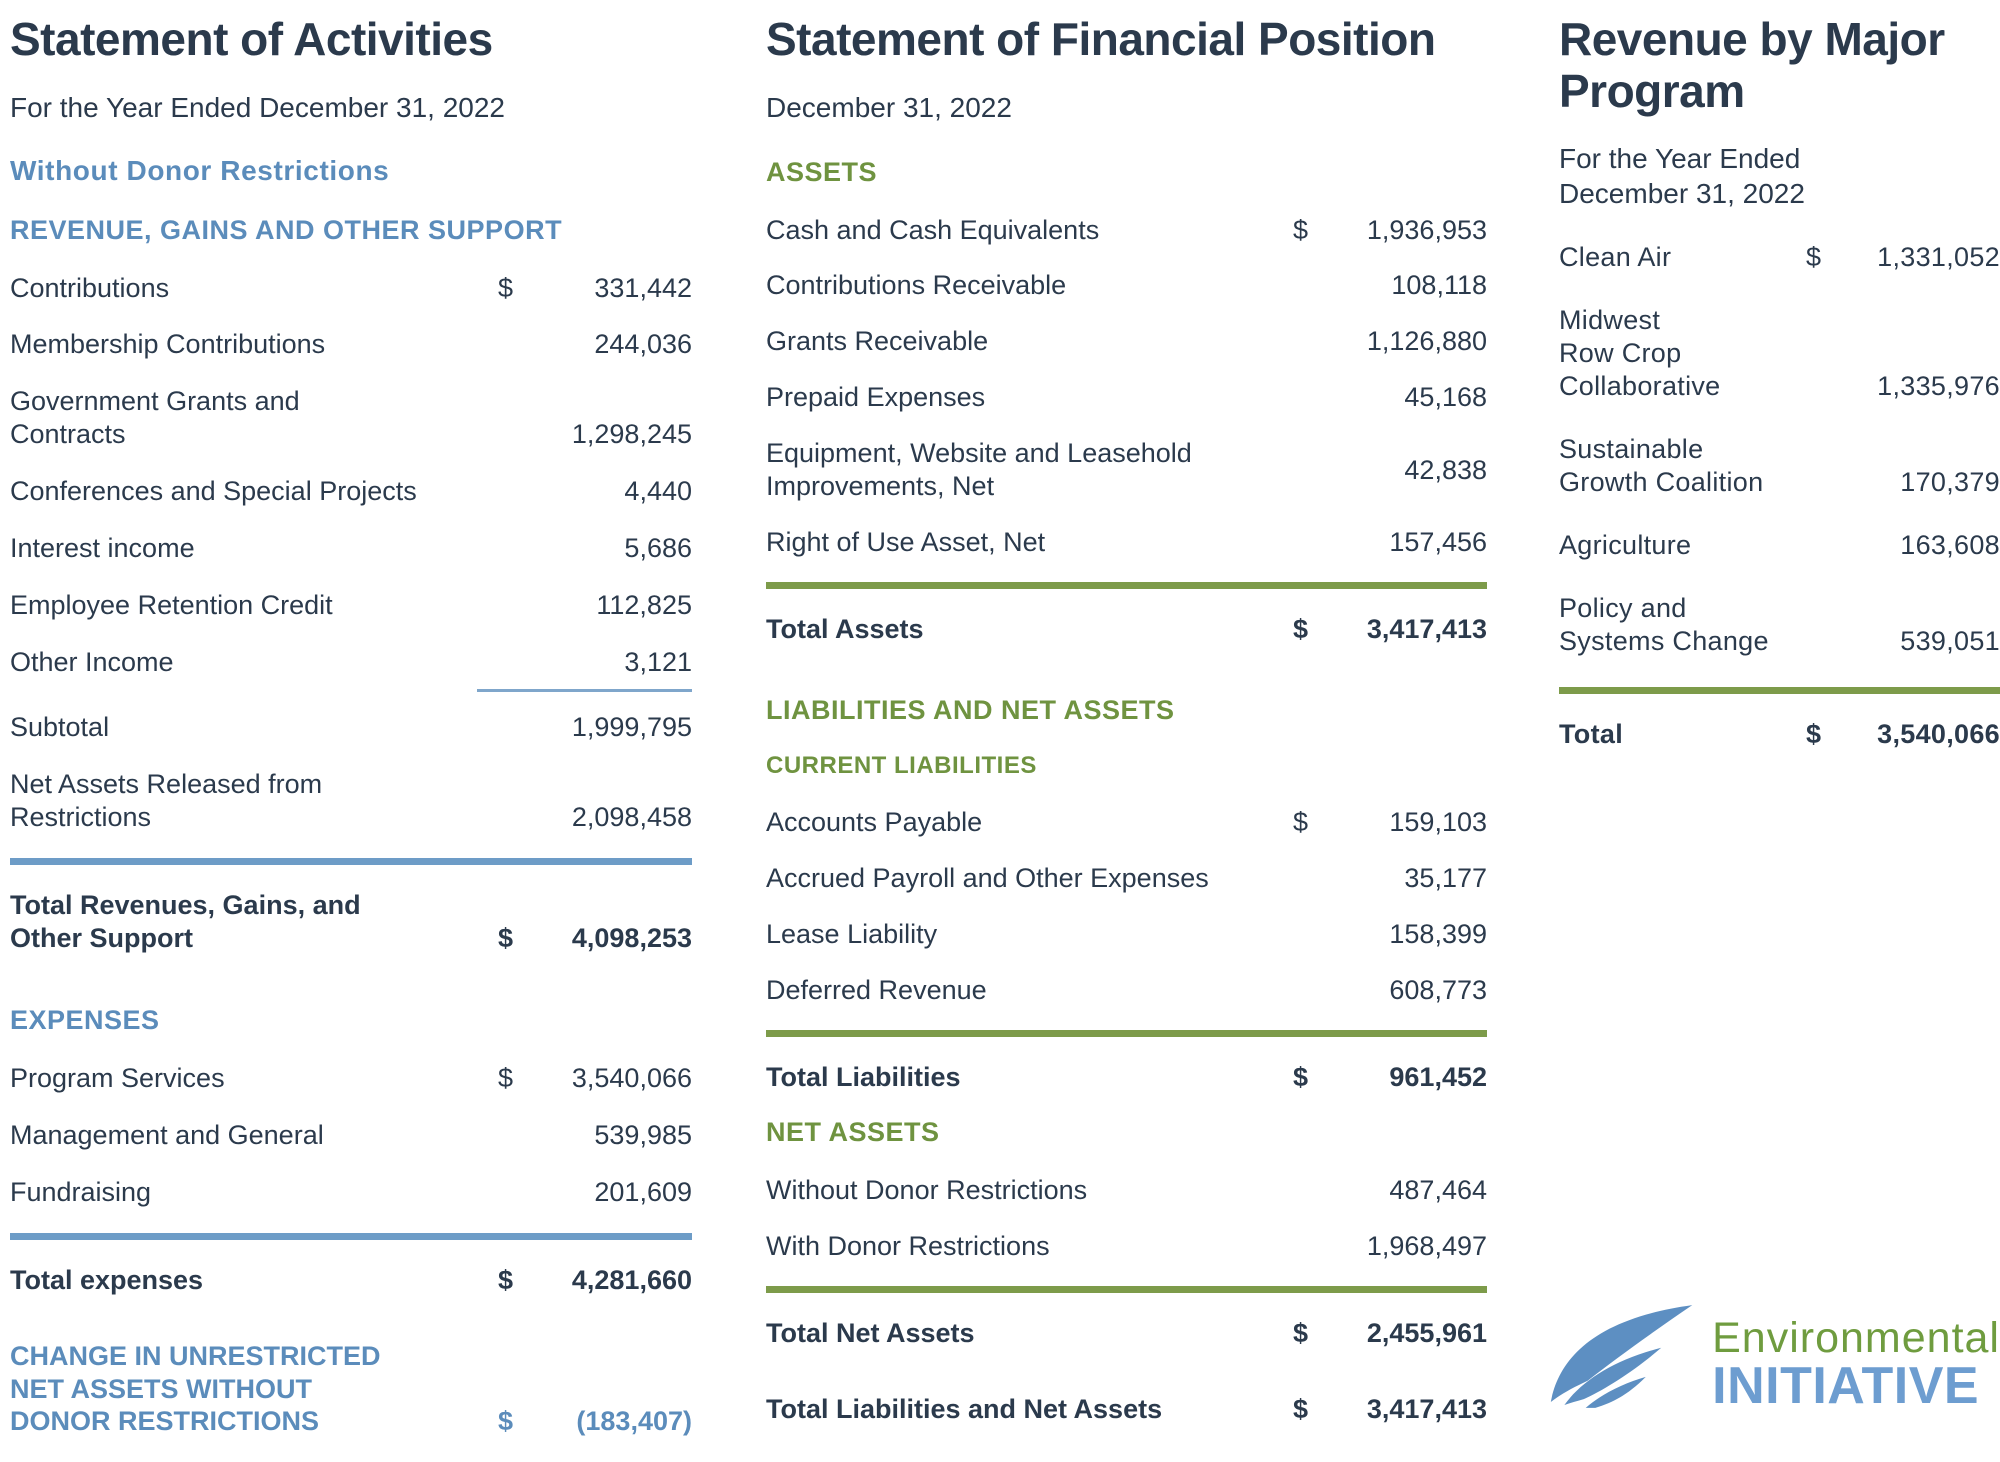 Image resolution: width=2000 pixels, height=1462 pixels. I want to click on line-item: Policy and Systems Change 539,051, so click(1779, 625).